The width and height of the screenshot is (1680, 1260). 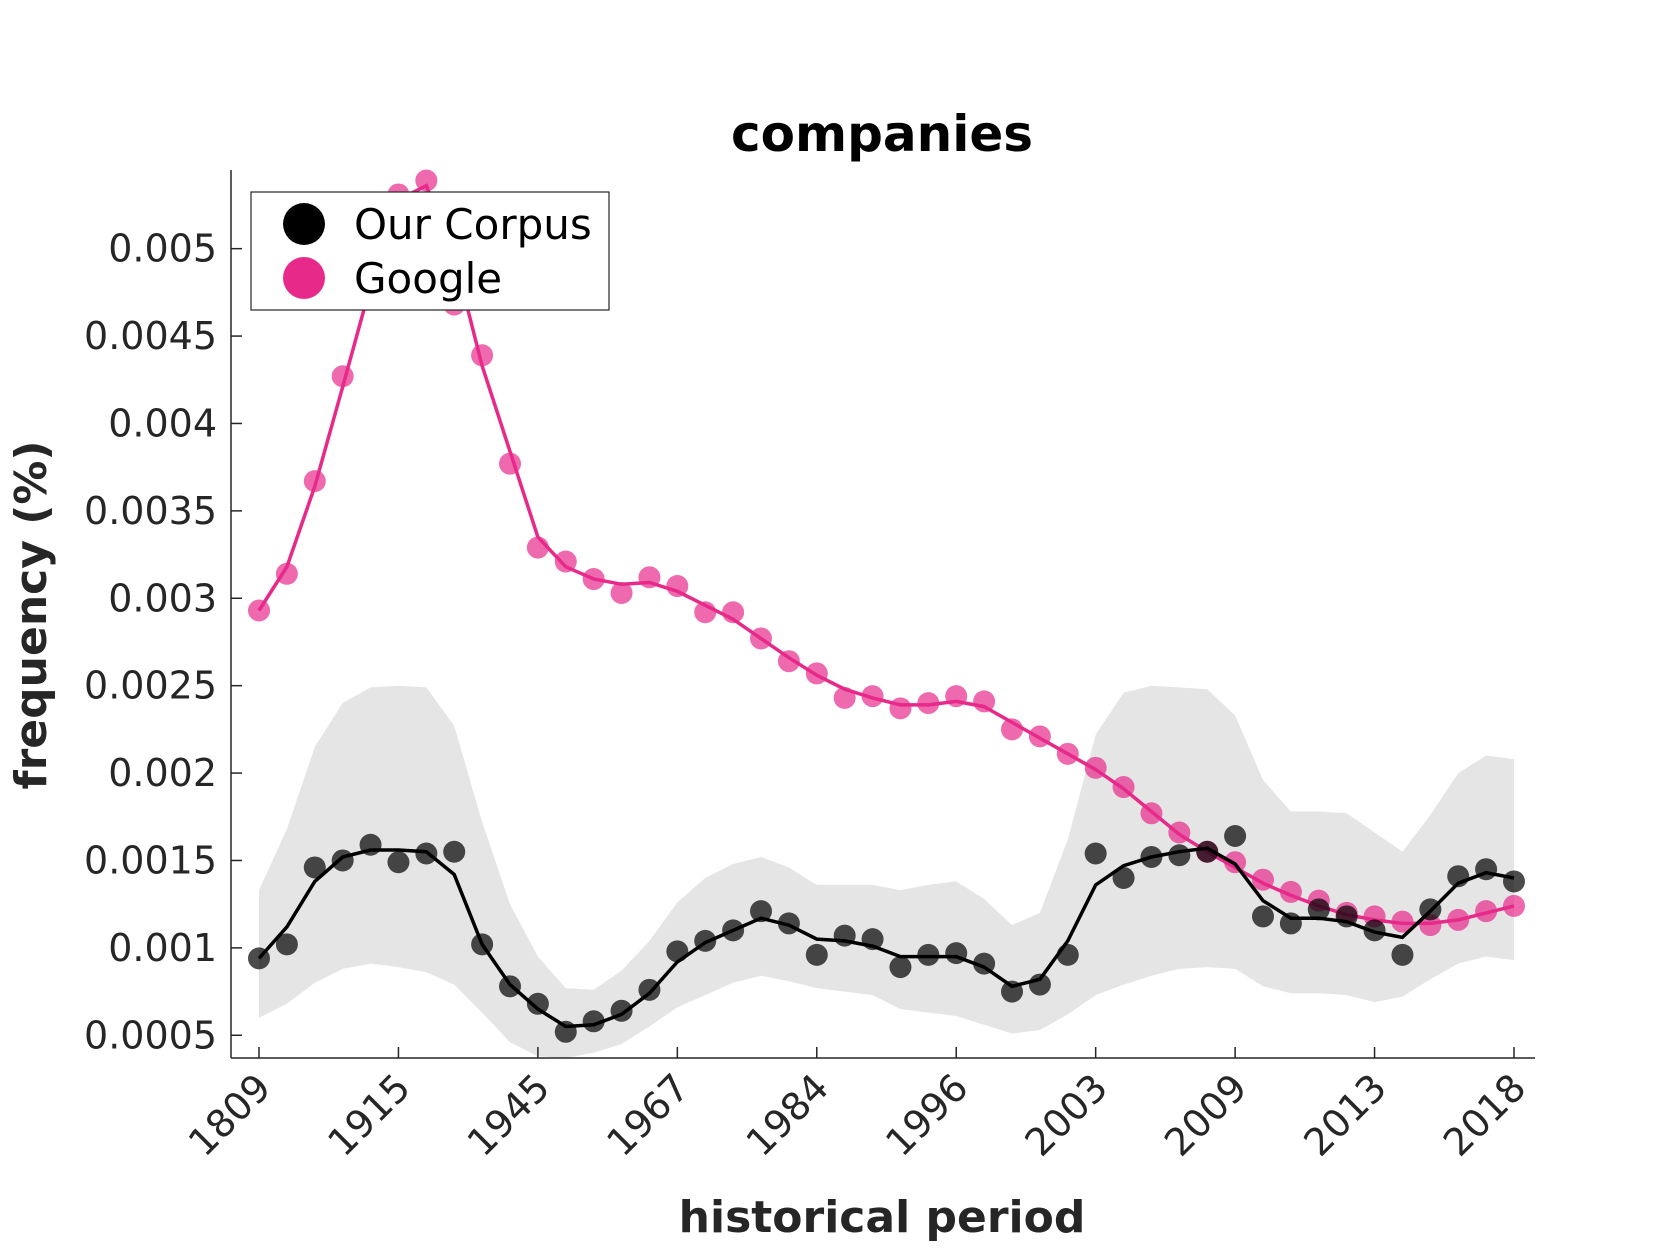 I want to click on y-tick-label: 0.0025, so click(x=150, y=686).